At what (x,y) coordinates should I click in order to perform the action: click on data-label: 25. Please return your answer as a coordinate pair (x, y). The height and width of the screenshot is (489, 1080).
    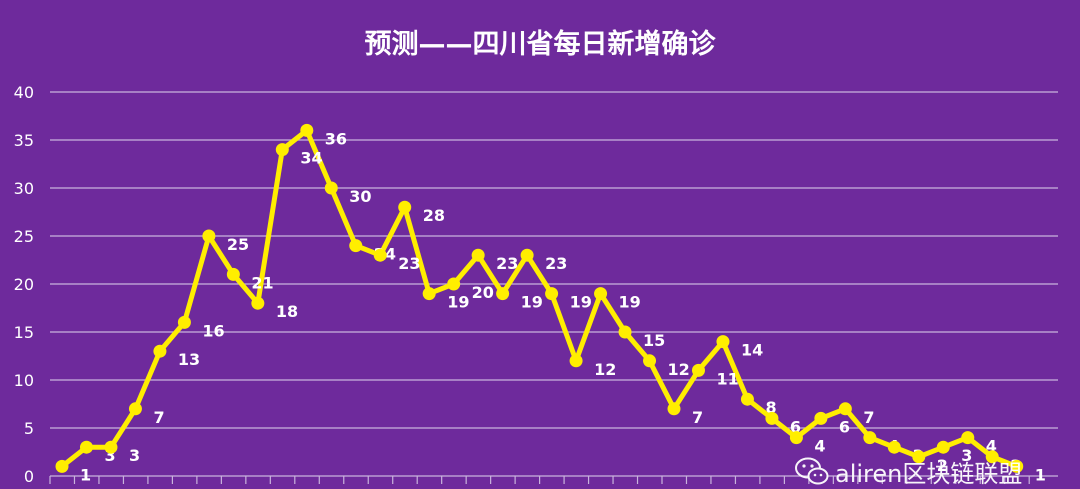
    Looking at the image, I should click on (238, 244).